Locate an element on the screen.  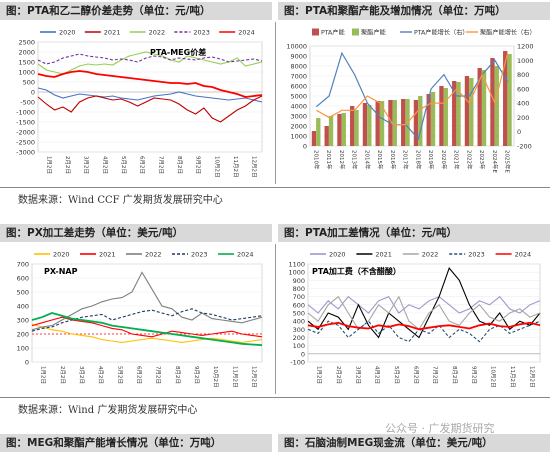
y-tick-label: 7000 is located at coordinates (298, 77).